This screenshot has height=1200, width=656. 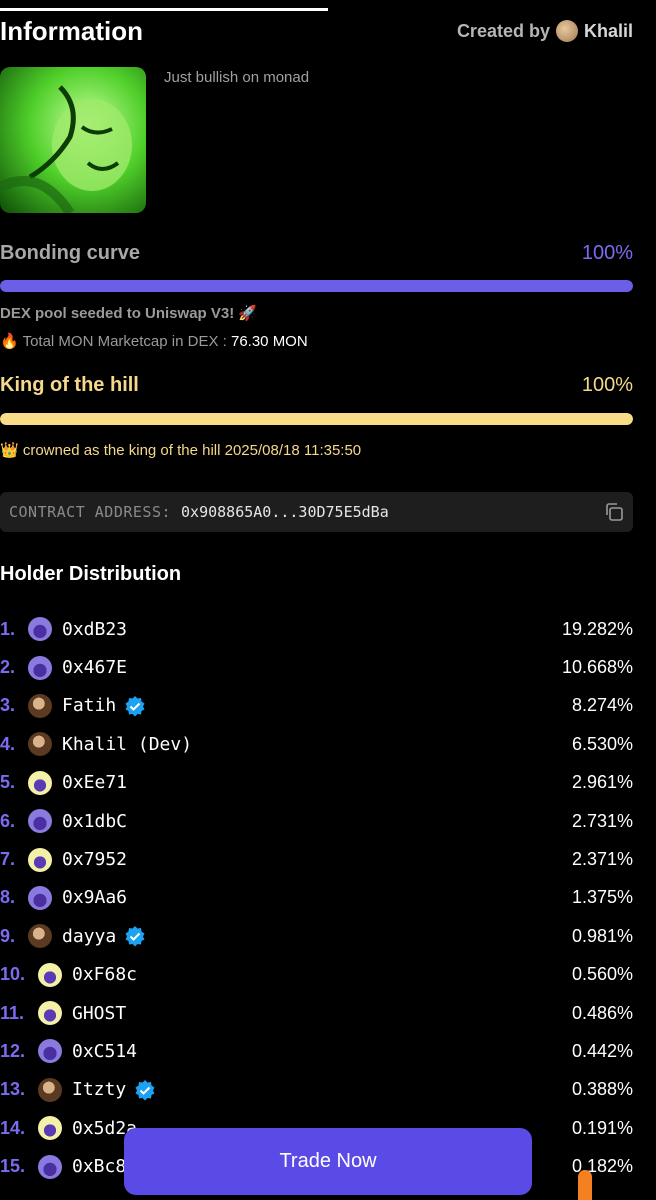 I want to click on trade-now-button: Trade Now, so click(x=328, y=1161).